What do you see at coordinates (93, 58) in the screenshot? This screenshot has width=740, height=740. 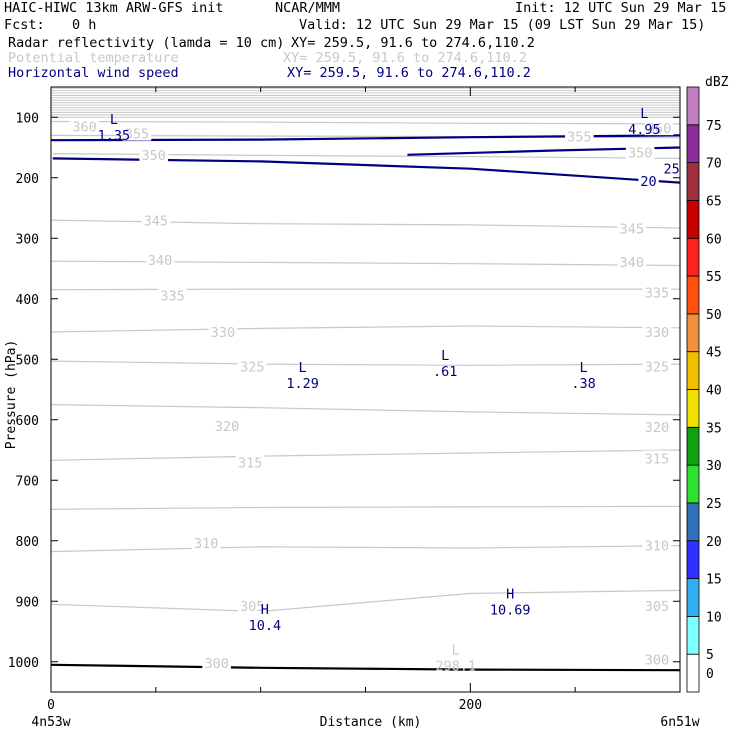 I see `field-name-theta: Potential temperature` at bounding box center [93, 58].